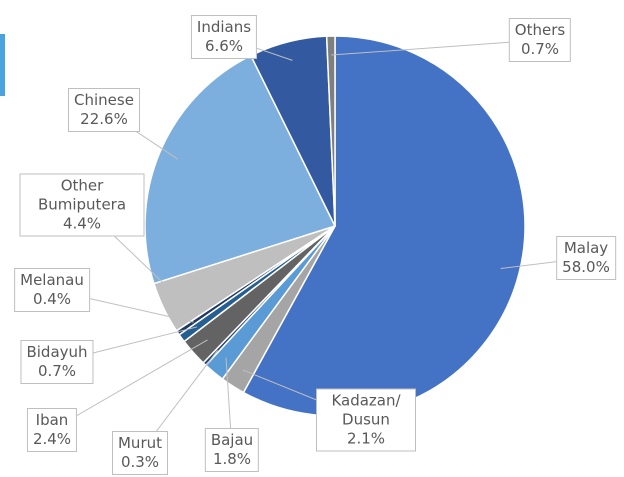 This screenshot has width=624, height=477. What do you see at coordinates (586, 267) in the screenshot?
I see `percent-label: 58.0%` at bounding box center [586, 267].